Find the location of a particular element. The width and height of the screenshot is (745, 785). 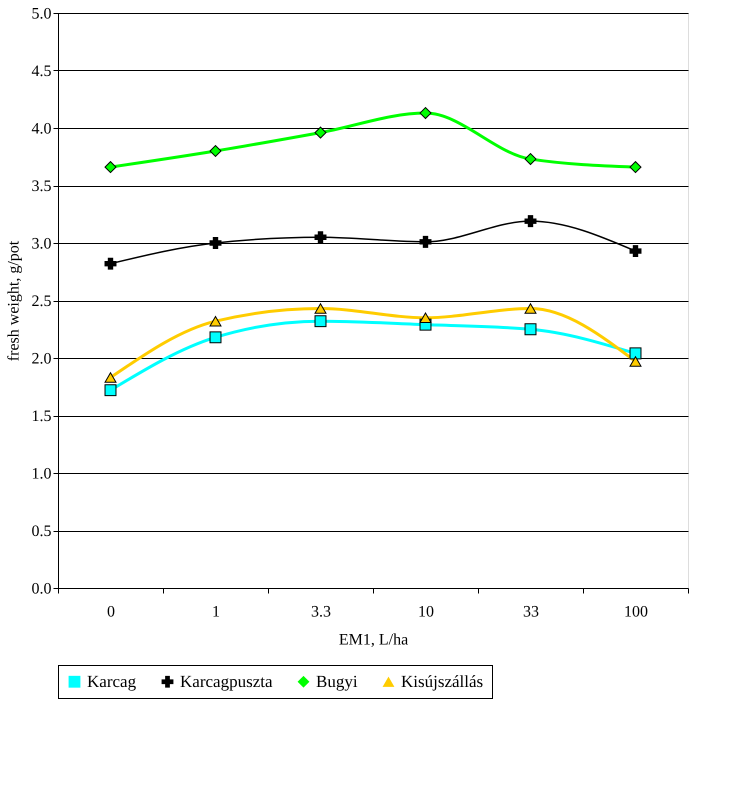

y-tick-label: 1.0 is located at coordinates (42, 474).